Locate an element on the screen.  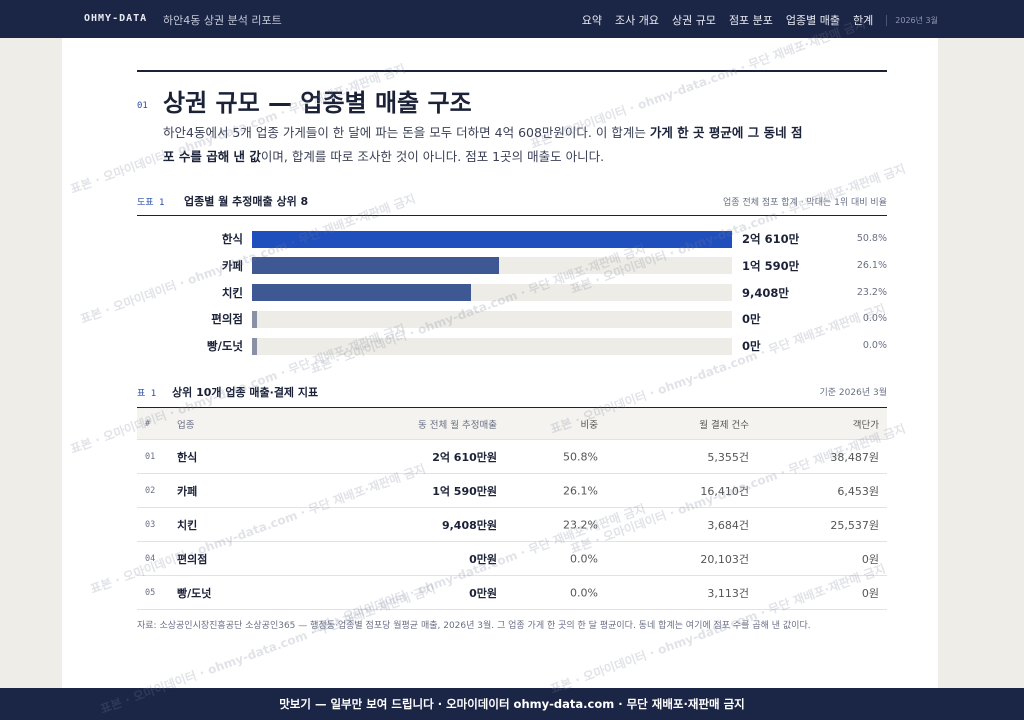
table-label: 표 1 is located at coordinates (147, 394).